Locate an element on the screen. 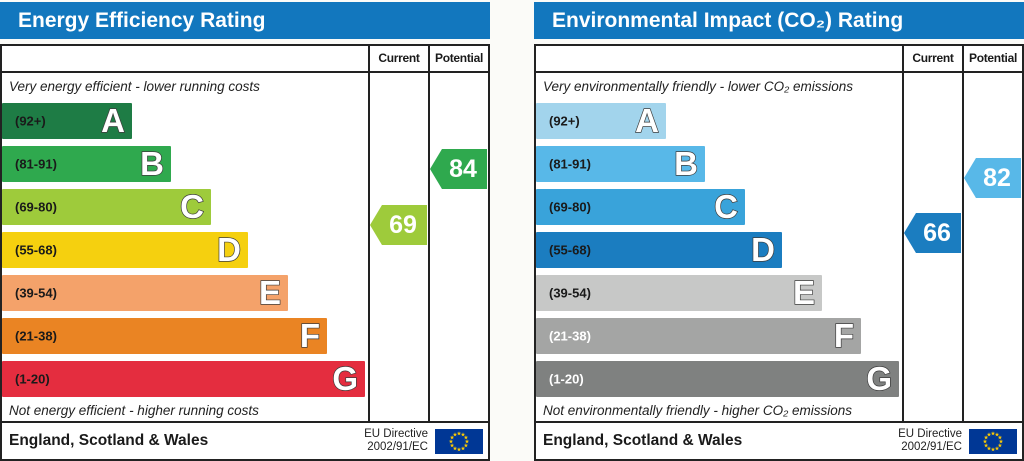 The image size is (1024, 461). potential-rating-arrow: 84 is located at coordinates (458, 169).